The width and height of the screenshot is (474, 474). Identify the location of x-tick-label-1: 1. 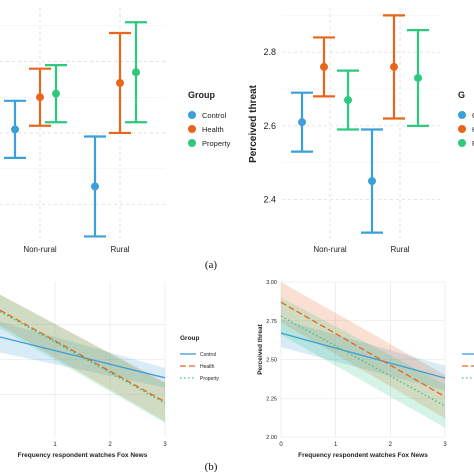
(336, 445).